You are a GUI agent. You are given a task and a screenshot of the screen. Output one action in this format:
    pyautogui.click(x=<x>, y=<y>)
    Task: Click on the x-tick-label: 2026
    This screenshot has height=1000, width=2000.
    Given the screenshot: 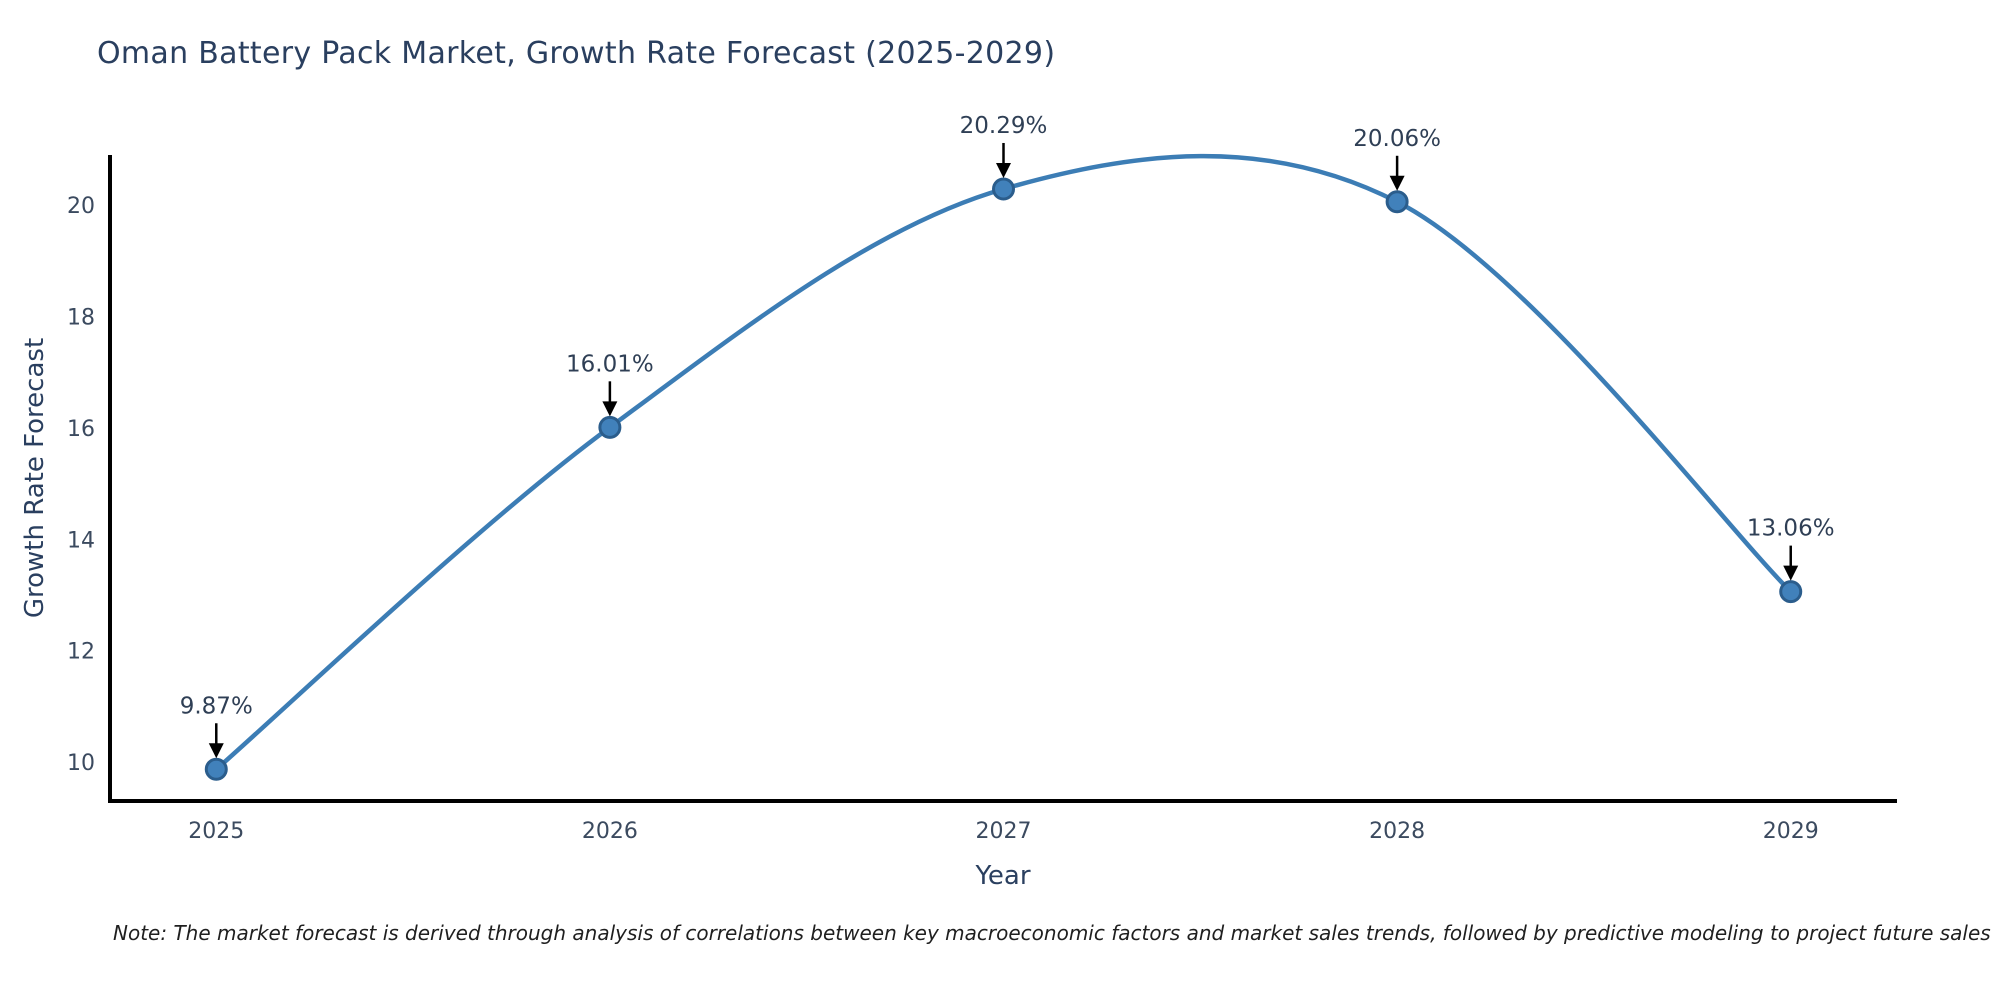 What is the action you would take?
    pyautogui.click(x=610, y=831)
    